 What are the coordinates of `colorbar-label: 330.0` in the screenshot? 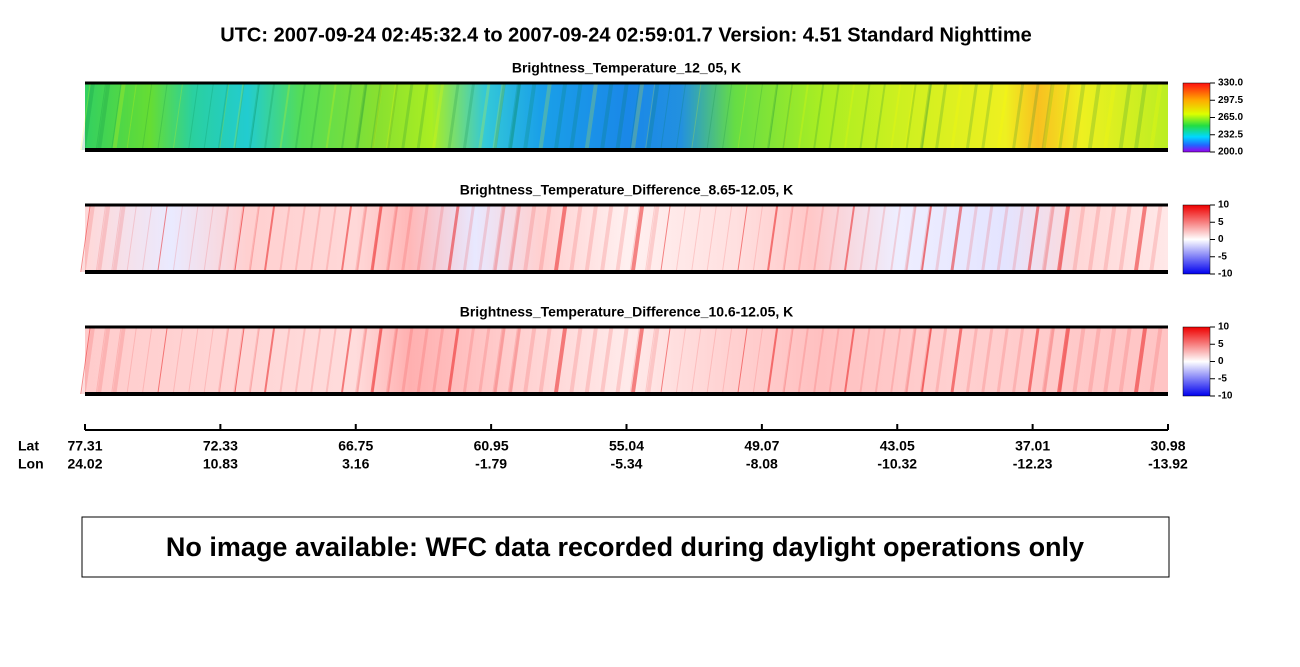 It's located at (1230, 83).